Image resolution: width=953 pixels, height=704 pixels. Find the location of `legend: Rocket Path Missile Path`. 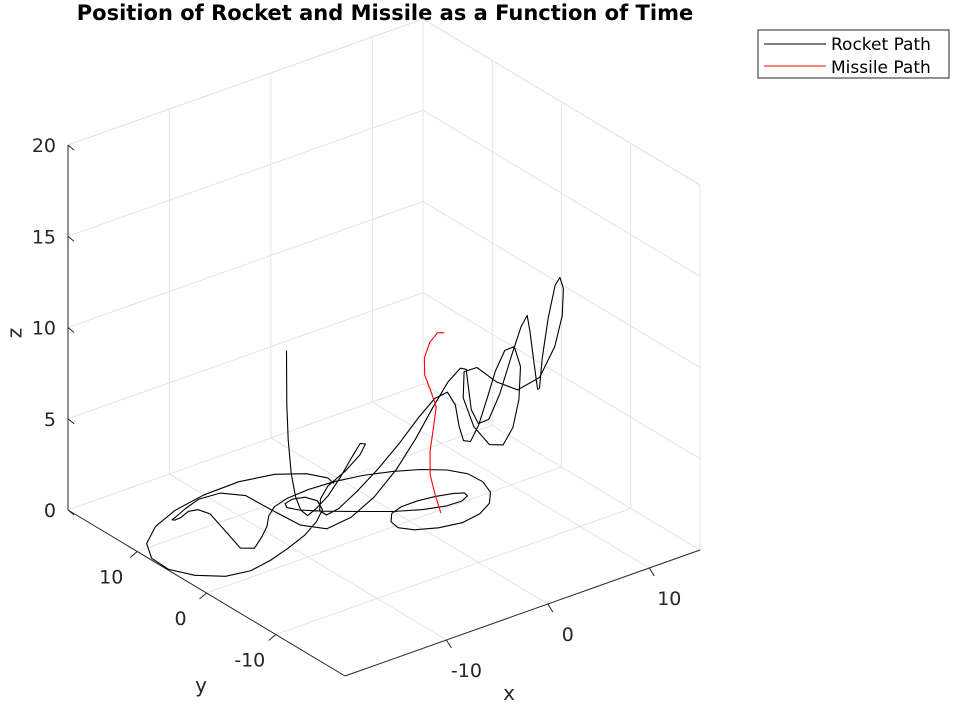

legend: Rocket Path Missile Path is located at coordinates (853, 54).